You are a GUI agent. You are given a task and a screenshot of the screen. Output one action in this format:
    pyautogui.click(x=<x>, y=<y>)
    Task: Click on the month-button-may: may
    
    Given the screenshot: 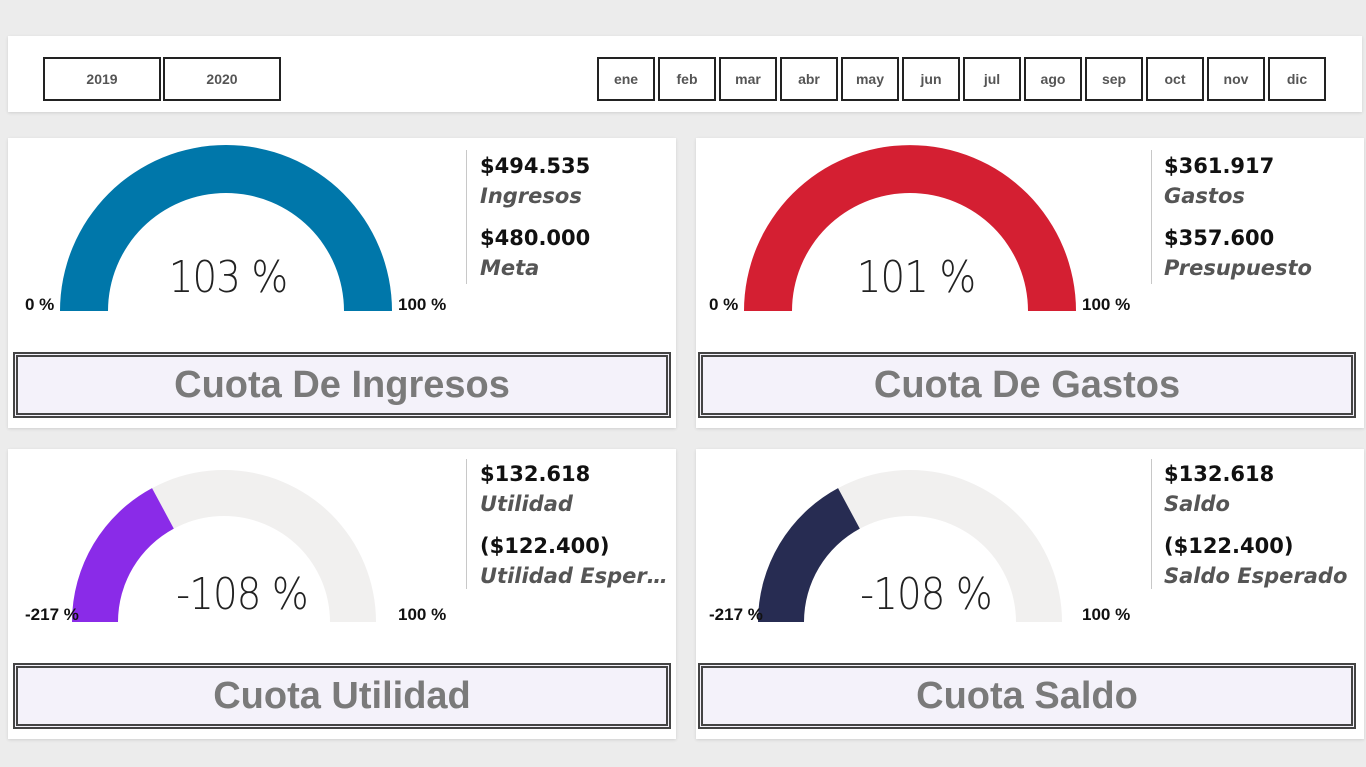 What is the action you would take?
    pyautogui.click(x=870, y=79)
    